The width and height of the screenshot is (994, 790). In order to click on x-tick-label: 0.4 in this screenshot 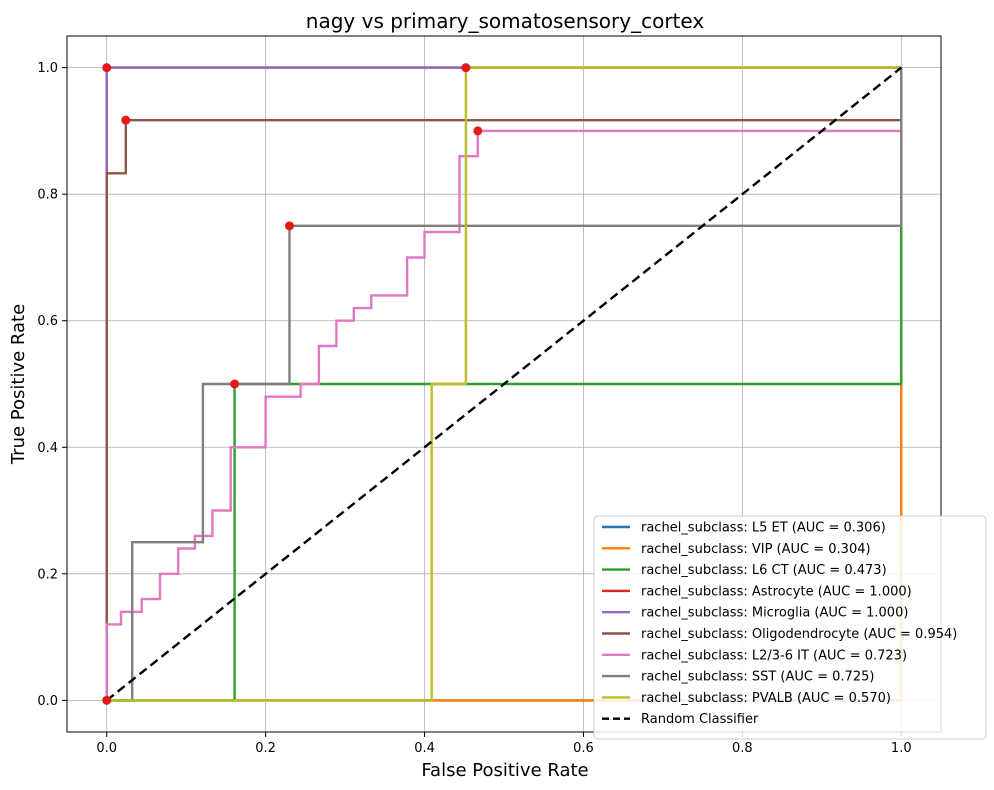, I will do `click(424, 748)`.